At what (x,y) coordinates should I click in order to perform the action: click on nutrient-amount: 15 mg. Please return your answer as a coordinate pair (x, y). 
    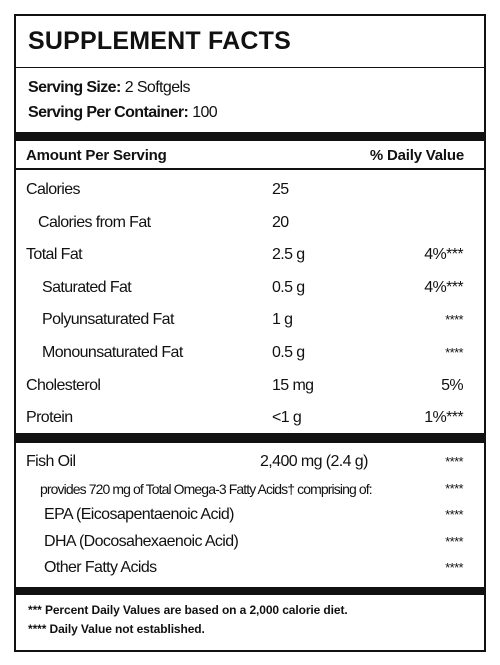
    Looking at the image, I should click on (293, 385).